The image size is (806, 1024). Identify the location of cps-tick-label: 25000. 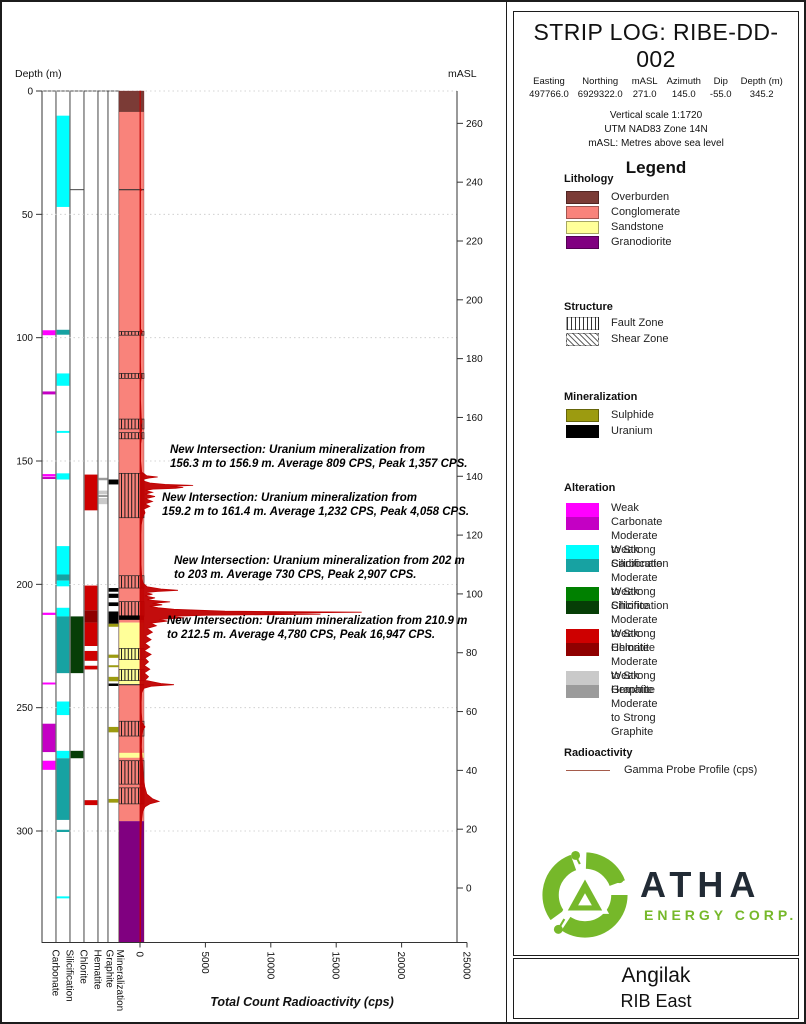
(466, 966).